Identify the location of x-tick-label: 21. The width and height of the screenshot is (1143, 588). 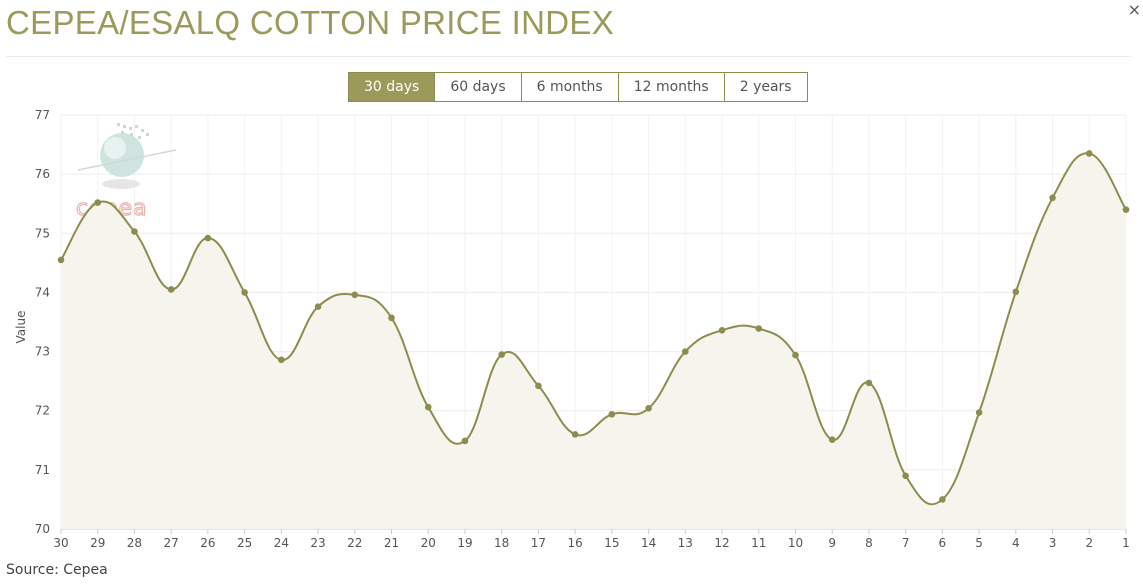
(391, 543).